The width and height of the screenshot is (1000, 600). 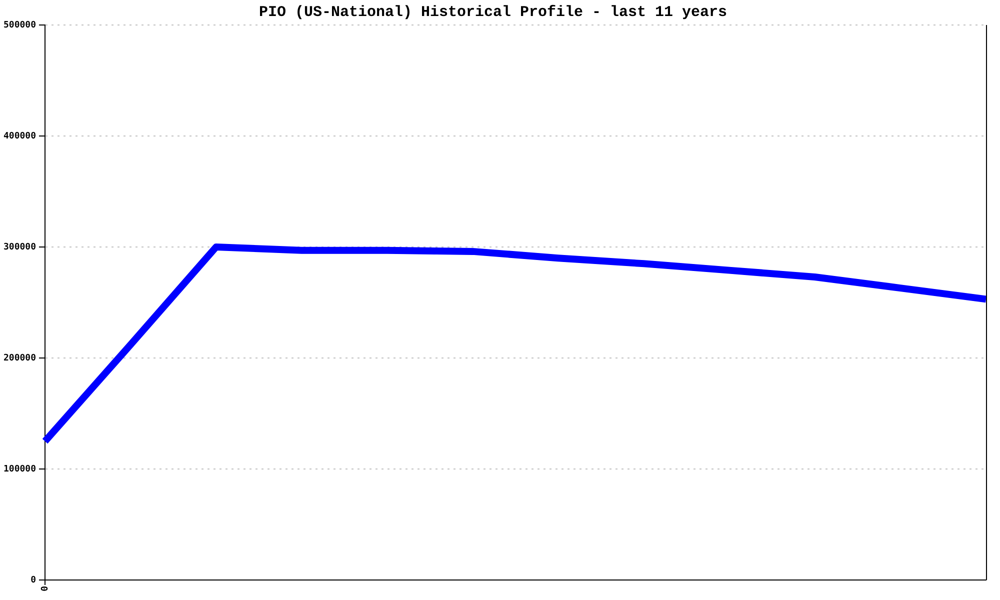 What do you see at coordinates (493, 12) in the screenshot?
I see `chart-title: PIO (US-National) Historical Profile - last 11 years` at bounding box center [493, 12].